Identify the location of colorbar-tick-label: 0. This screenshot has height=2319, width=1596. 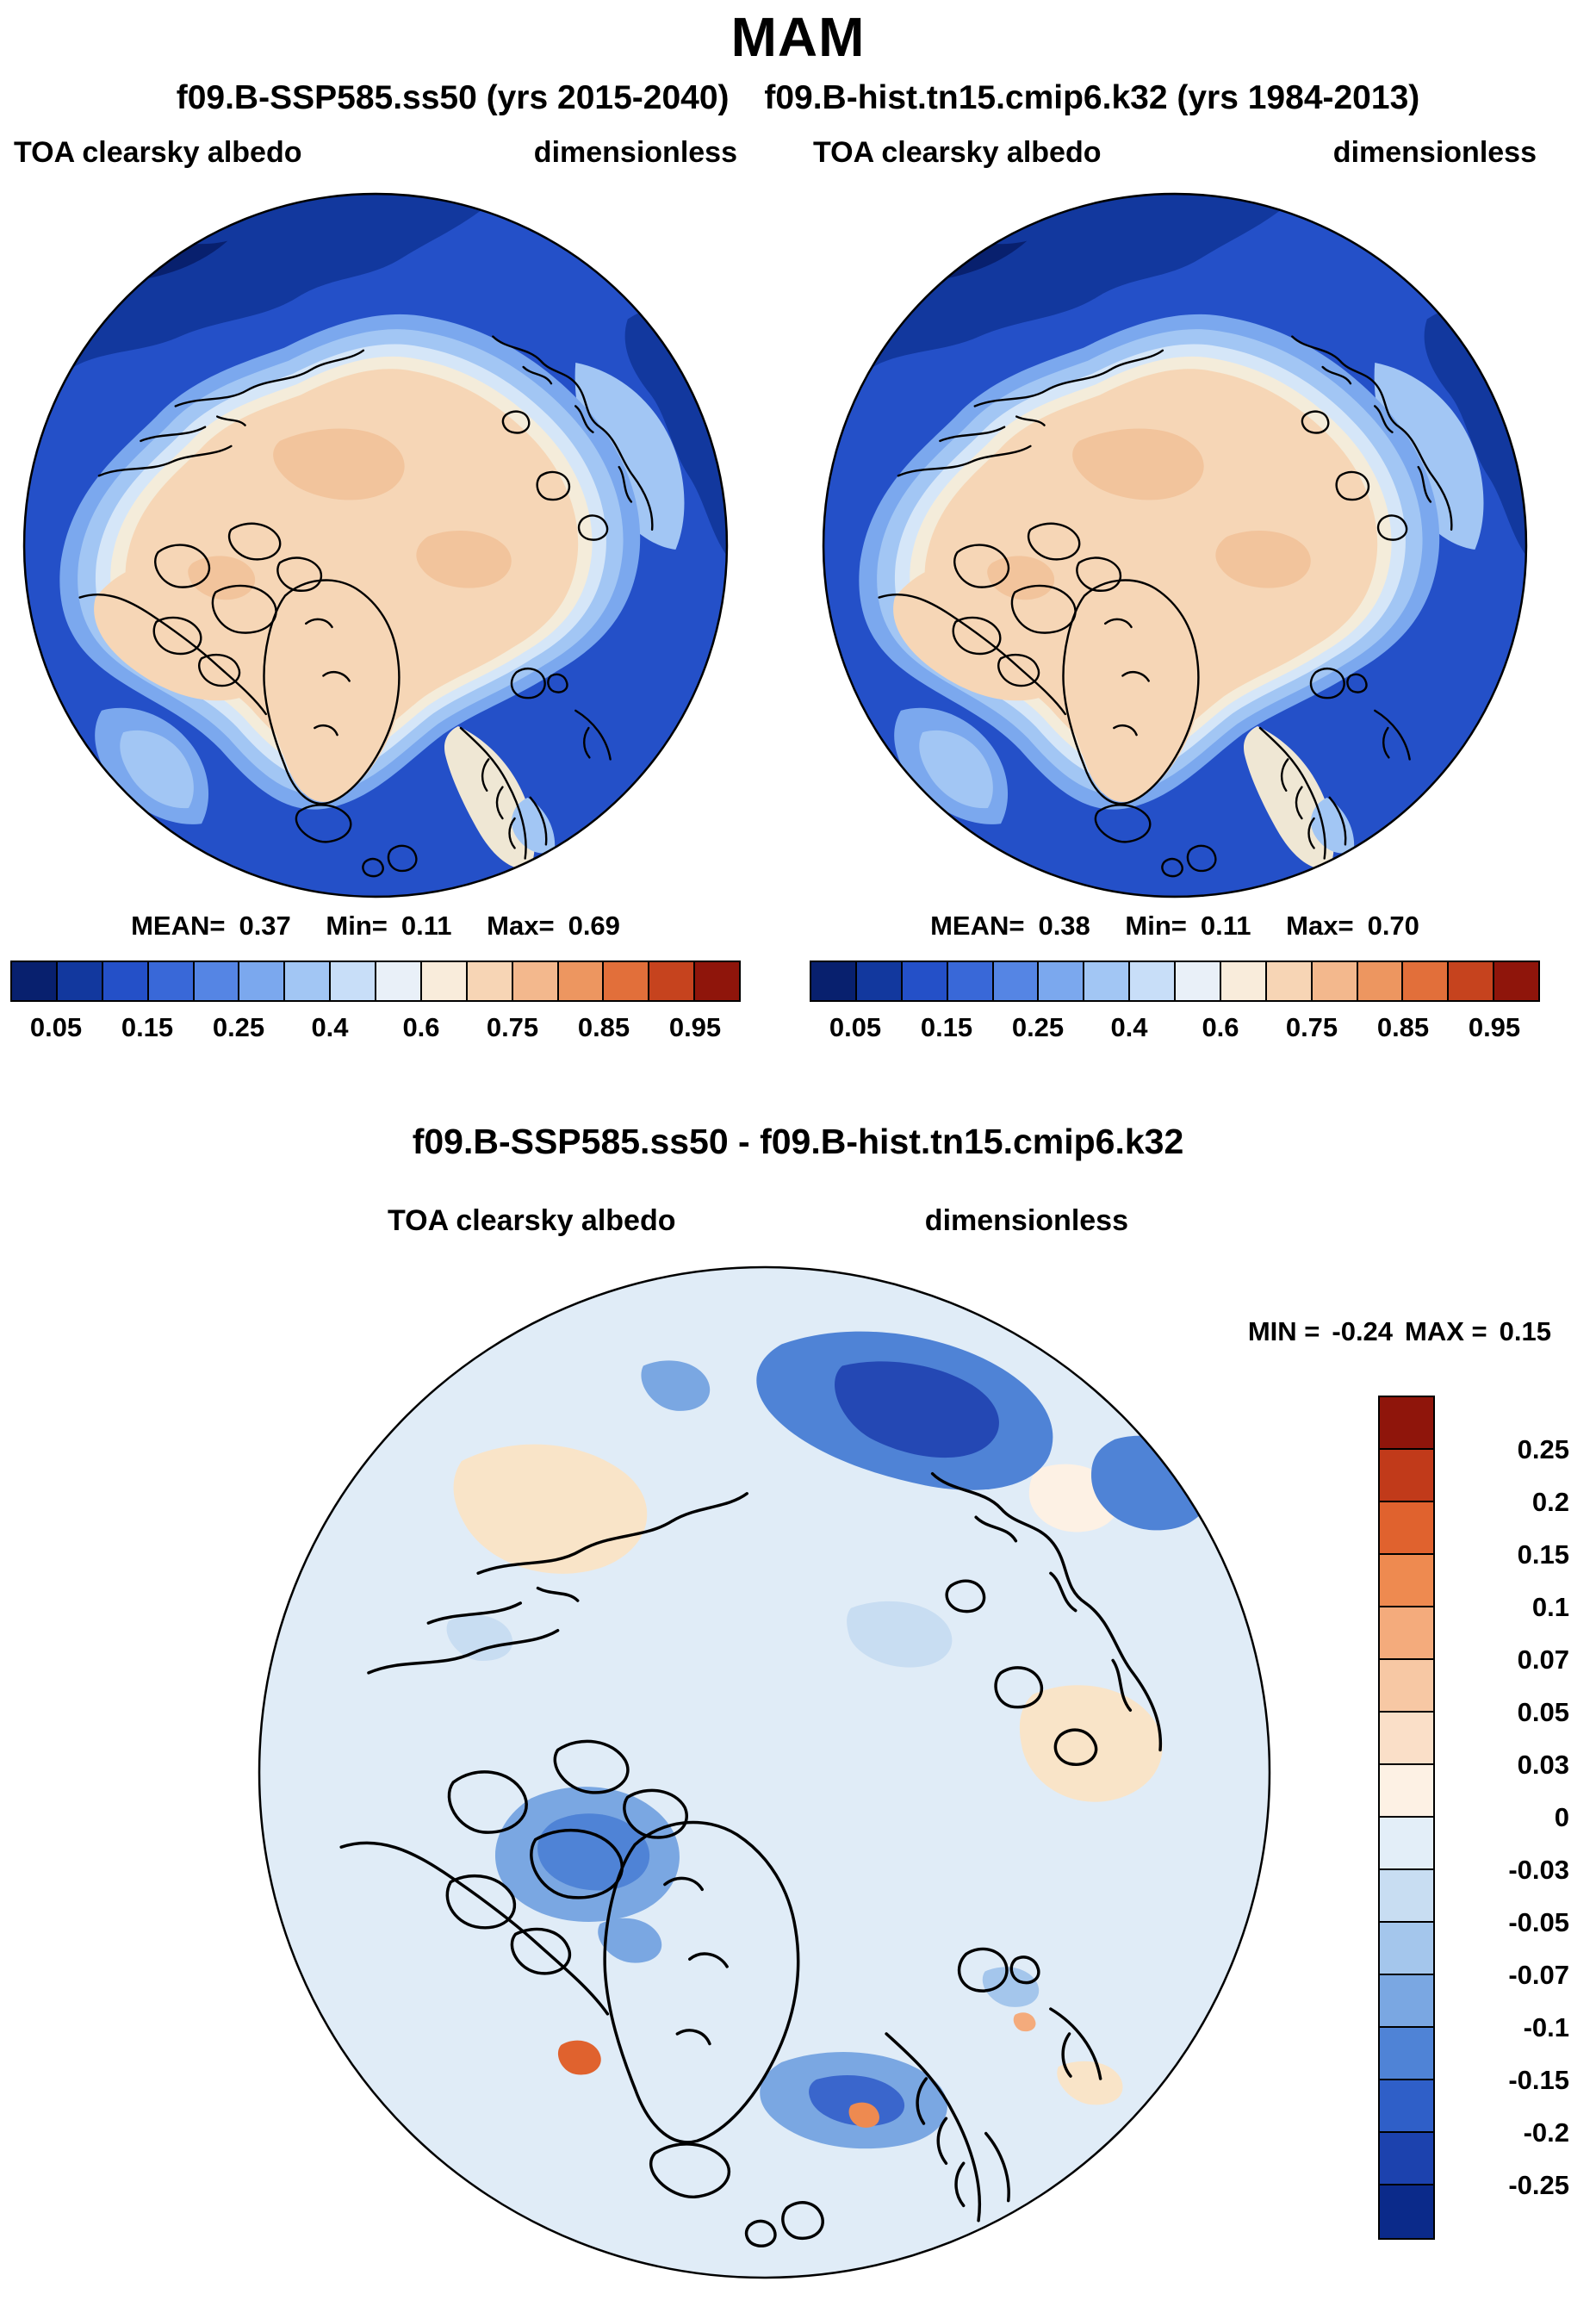
(1561, 1817).